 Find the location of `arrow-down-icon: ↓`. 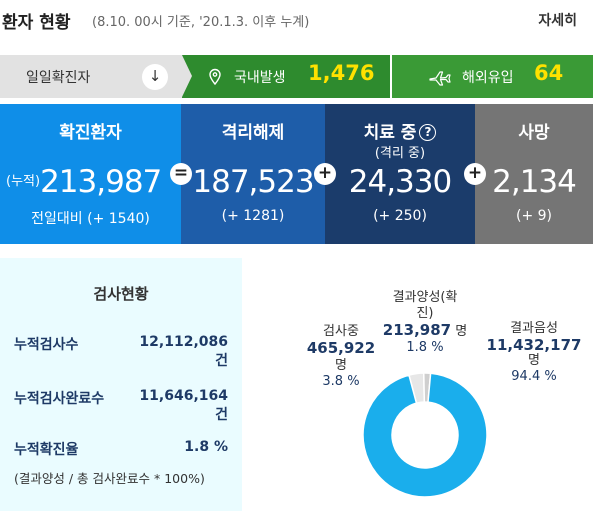

arrow-down-icon: ↓ is located at coordinates (155, 77).